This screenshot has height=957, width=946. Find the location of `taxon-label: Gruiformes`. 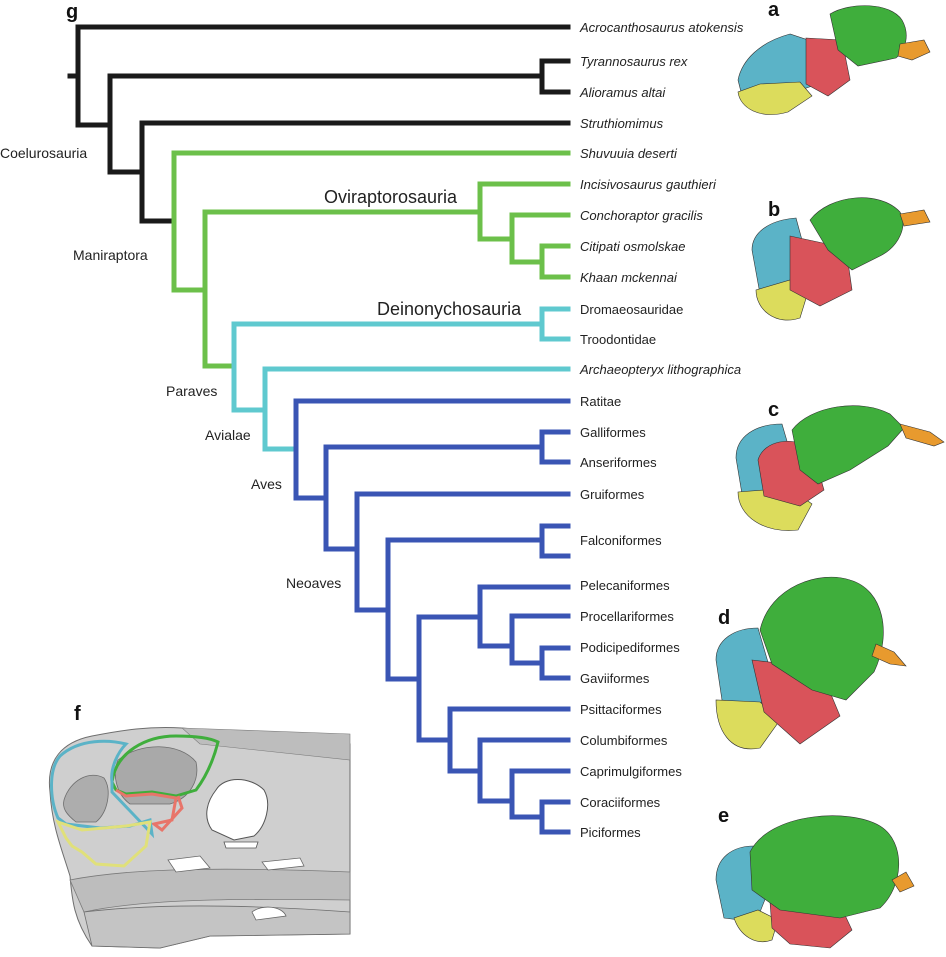

taxon-label: Gruiformes is located at coordinates (612, 494).